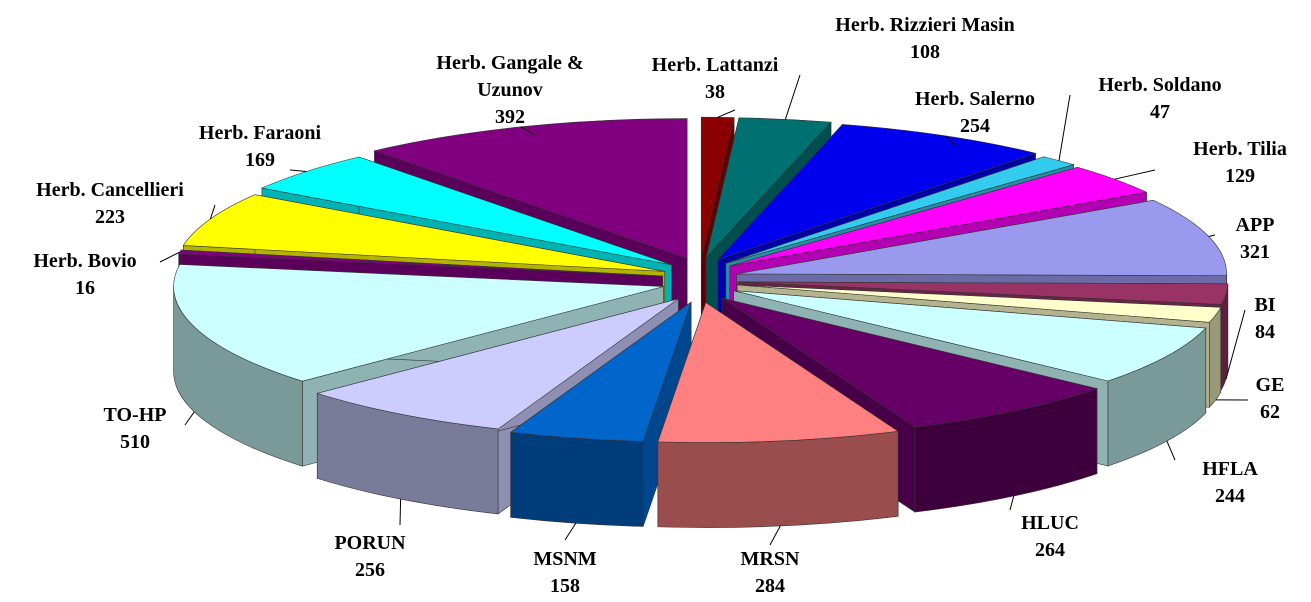 This screenshot has height=602, width=1311. What do you see at coordinates (135, 429) in the screenshot?
I see `data-label: TO-HP 510` at bounding box center [135, 429].